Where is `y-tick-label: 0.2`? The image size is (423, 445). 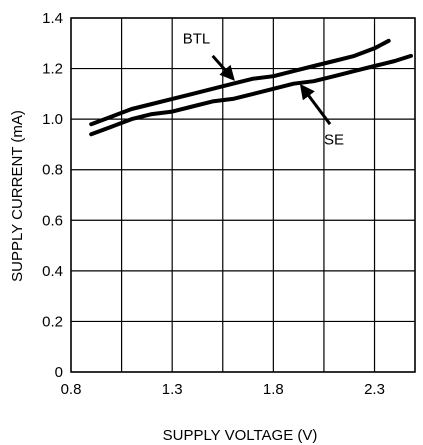
y-tick-label: 0.2 is located at coordinates (52, 321).